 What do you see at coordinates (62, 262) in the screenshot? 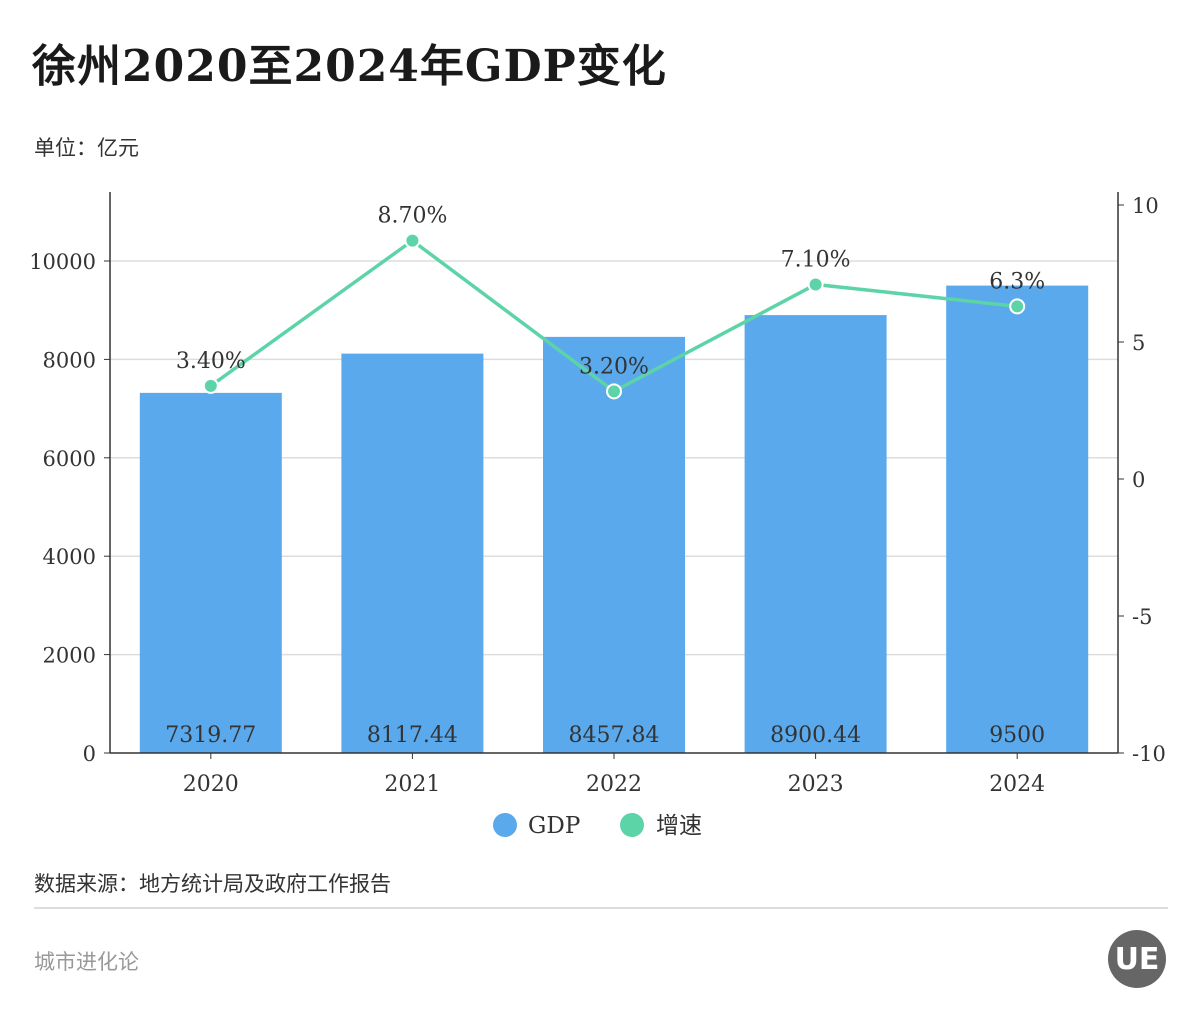
I see `left-tick-label: 10000` at bounding box center [62, 262].